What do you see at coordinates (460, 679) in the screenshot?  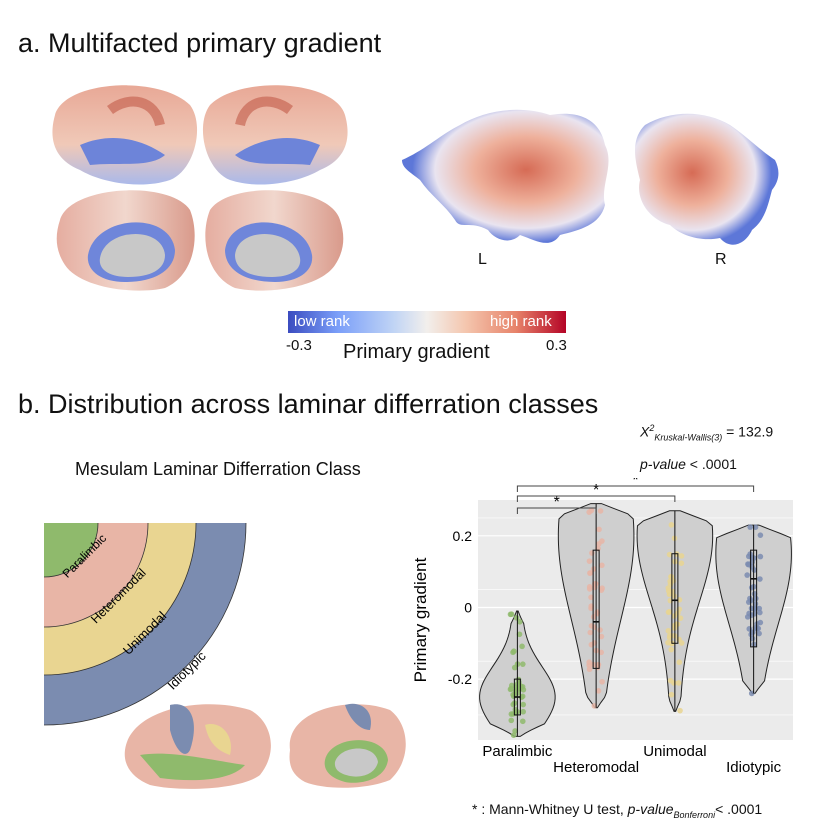 I see `y-tick-label: -0.2` at bounding box center [460, 679].